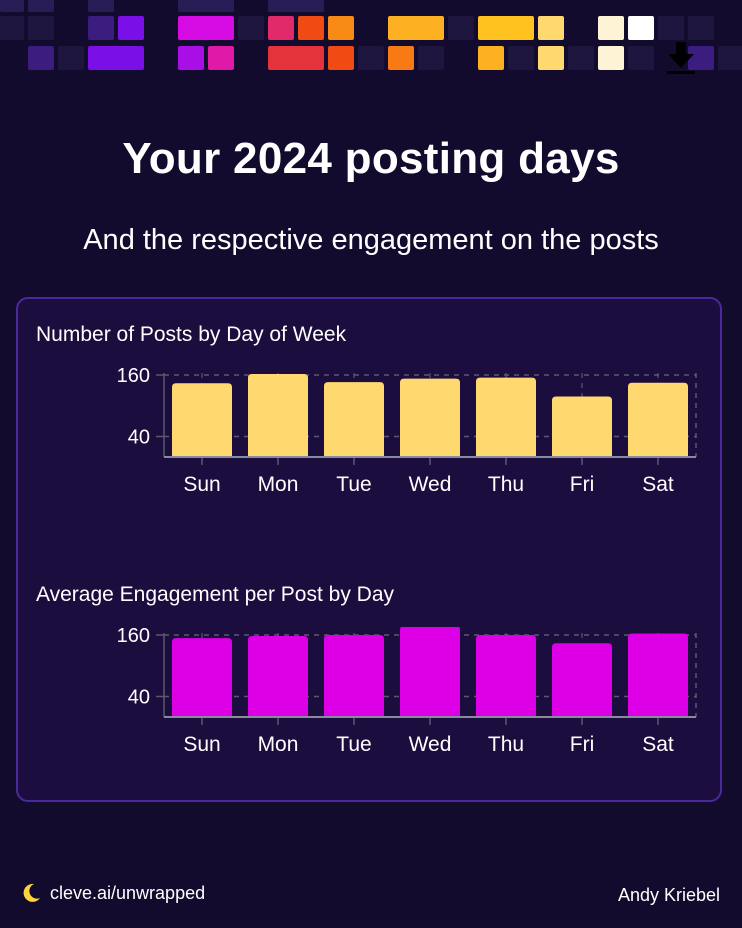 This screenshot has height=928, width=742. What do you see at coordinates (215, 594) in the screenshot?
I see `engagement-chart-title: Average Engagement per Post by Day` at bounding box center [215, 594].